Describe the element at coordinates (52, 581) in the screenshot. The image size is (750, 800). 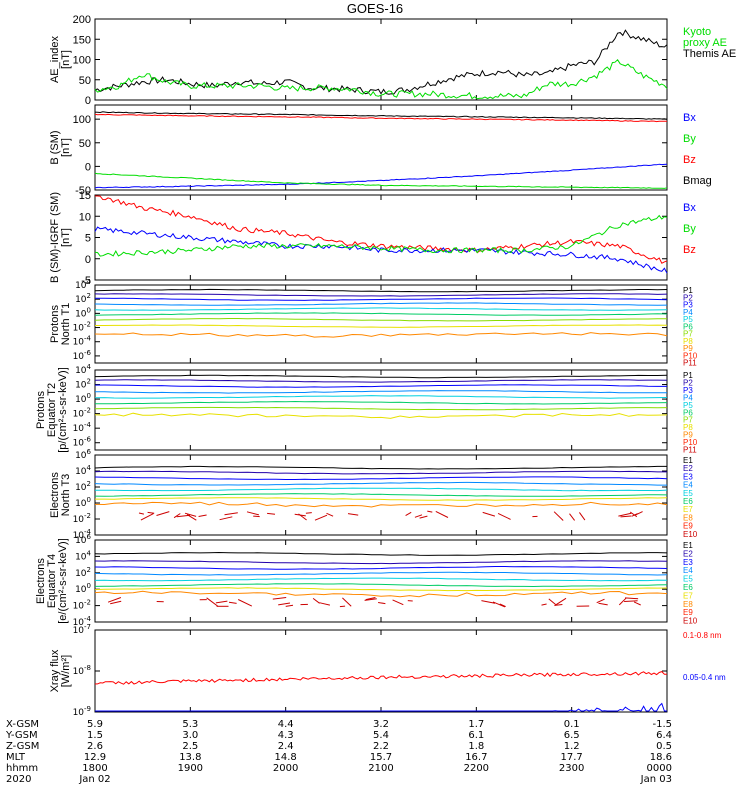
I see `y-axis-label: Equator T4` at that location.